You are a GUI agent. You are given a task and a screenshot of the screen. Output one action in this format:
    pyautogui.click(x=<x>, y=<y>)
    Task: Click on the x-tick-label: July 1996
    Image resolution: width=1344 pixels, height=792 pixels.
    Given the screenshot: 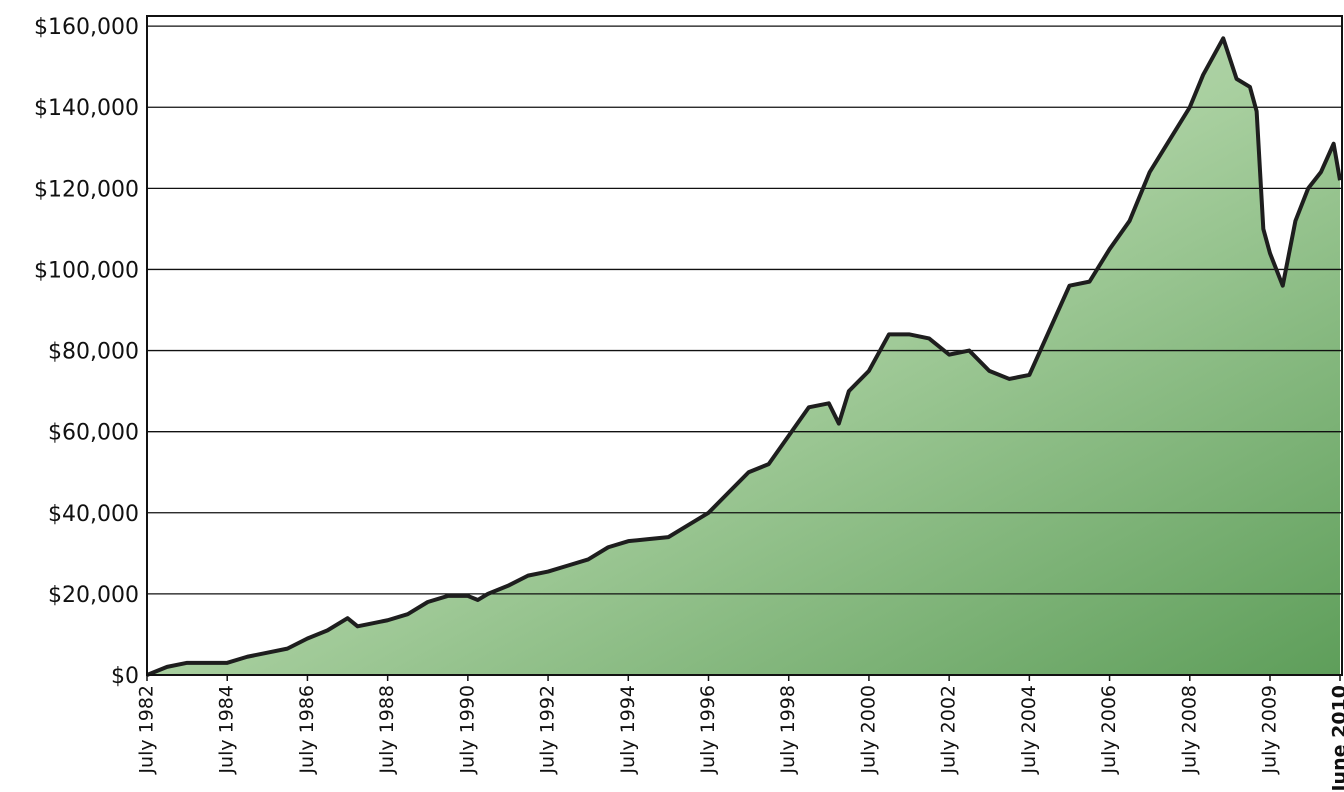 What is the action you would take?
    pyautogui.click(x=708, y=730)
    